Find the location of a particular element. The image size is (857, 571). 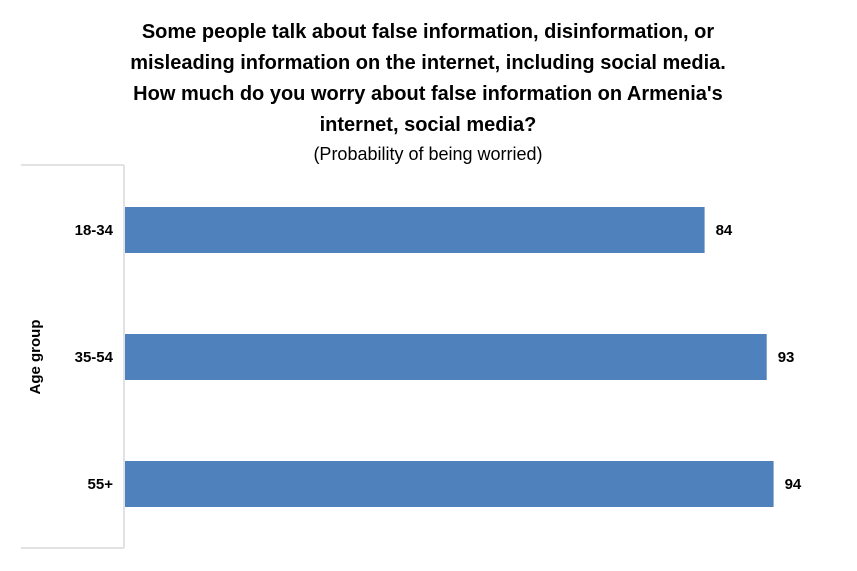

chart-title-line-4: internet, social media? is located at coordinates (428, 125).